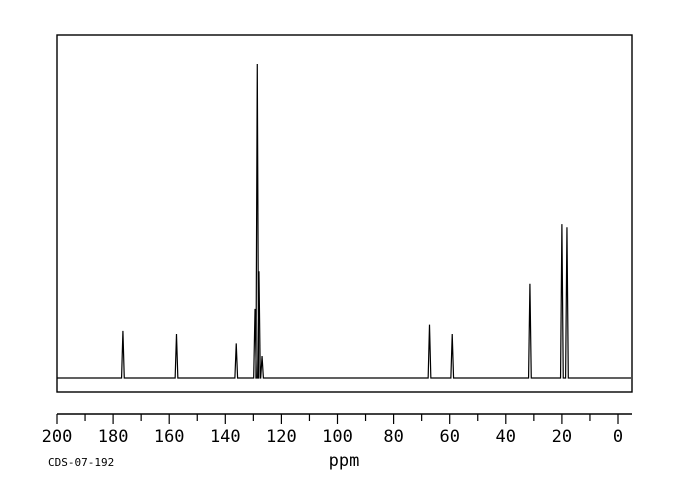 The image size is (680, 500). Describe the element at coordinates (225, 437) in the screenshot. I see `x-axis-tick-label: 140` at that location.